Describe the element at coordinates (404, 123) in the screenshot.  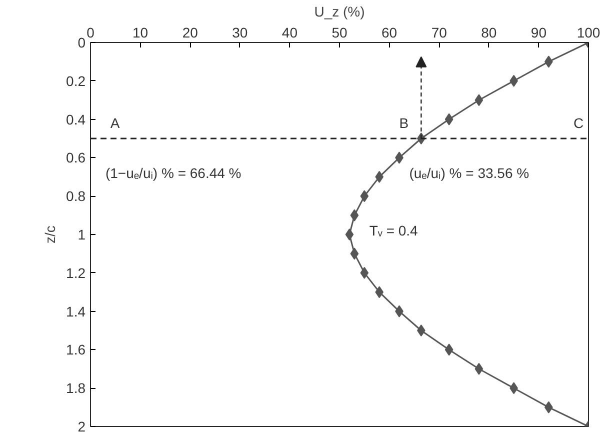
I see `annotation: B` at that location.